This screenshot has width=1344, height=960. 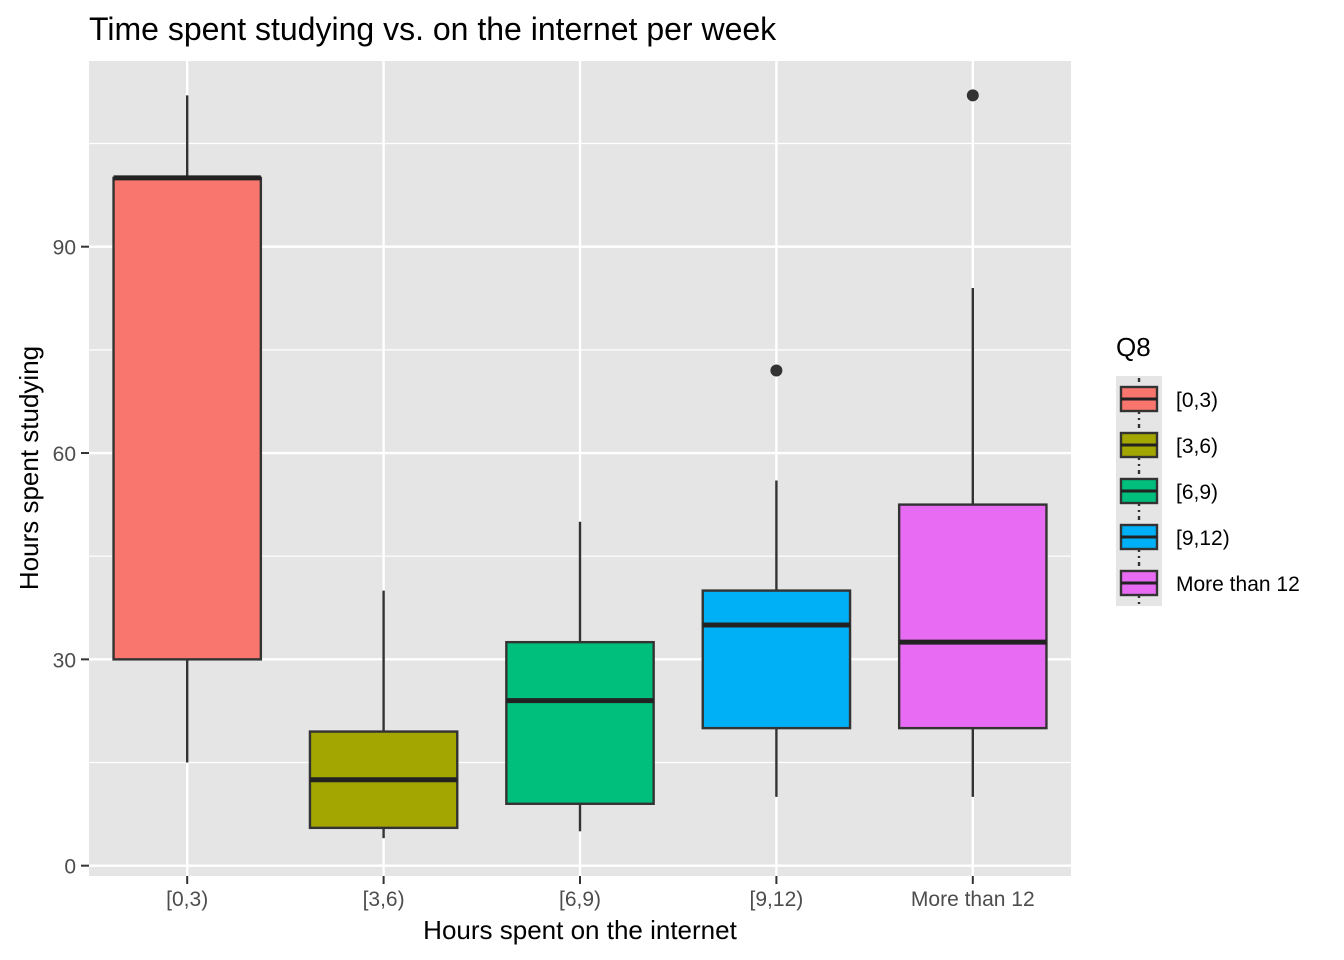 I want to click on x-tick-label: [9,12), so click(x=777, y=899).